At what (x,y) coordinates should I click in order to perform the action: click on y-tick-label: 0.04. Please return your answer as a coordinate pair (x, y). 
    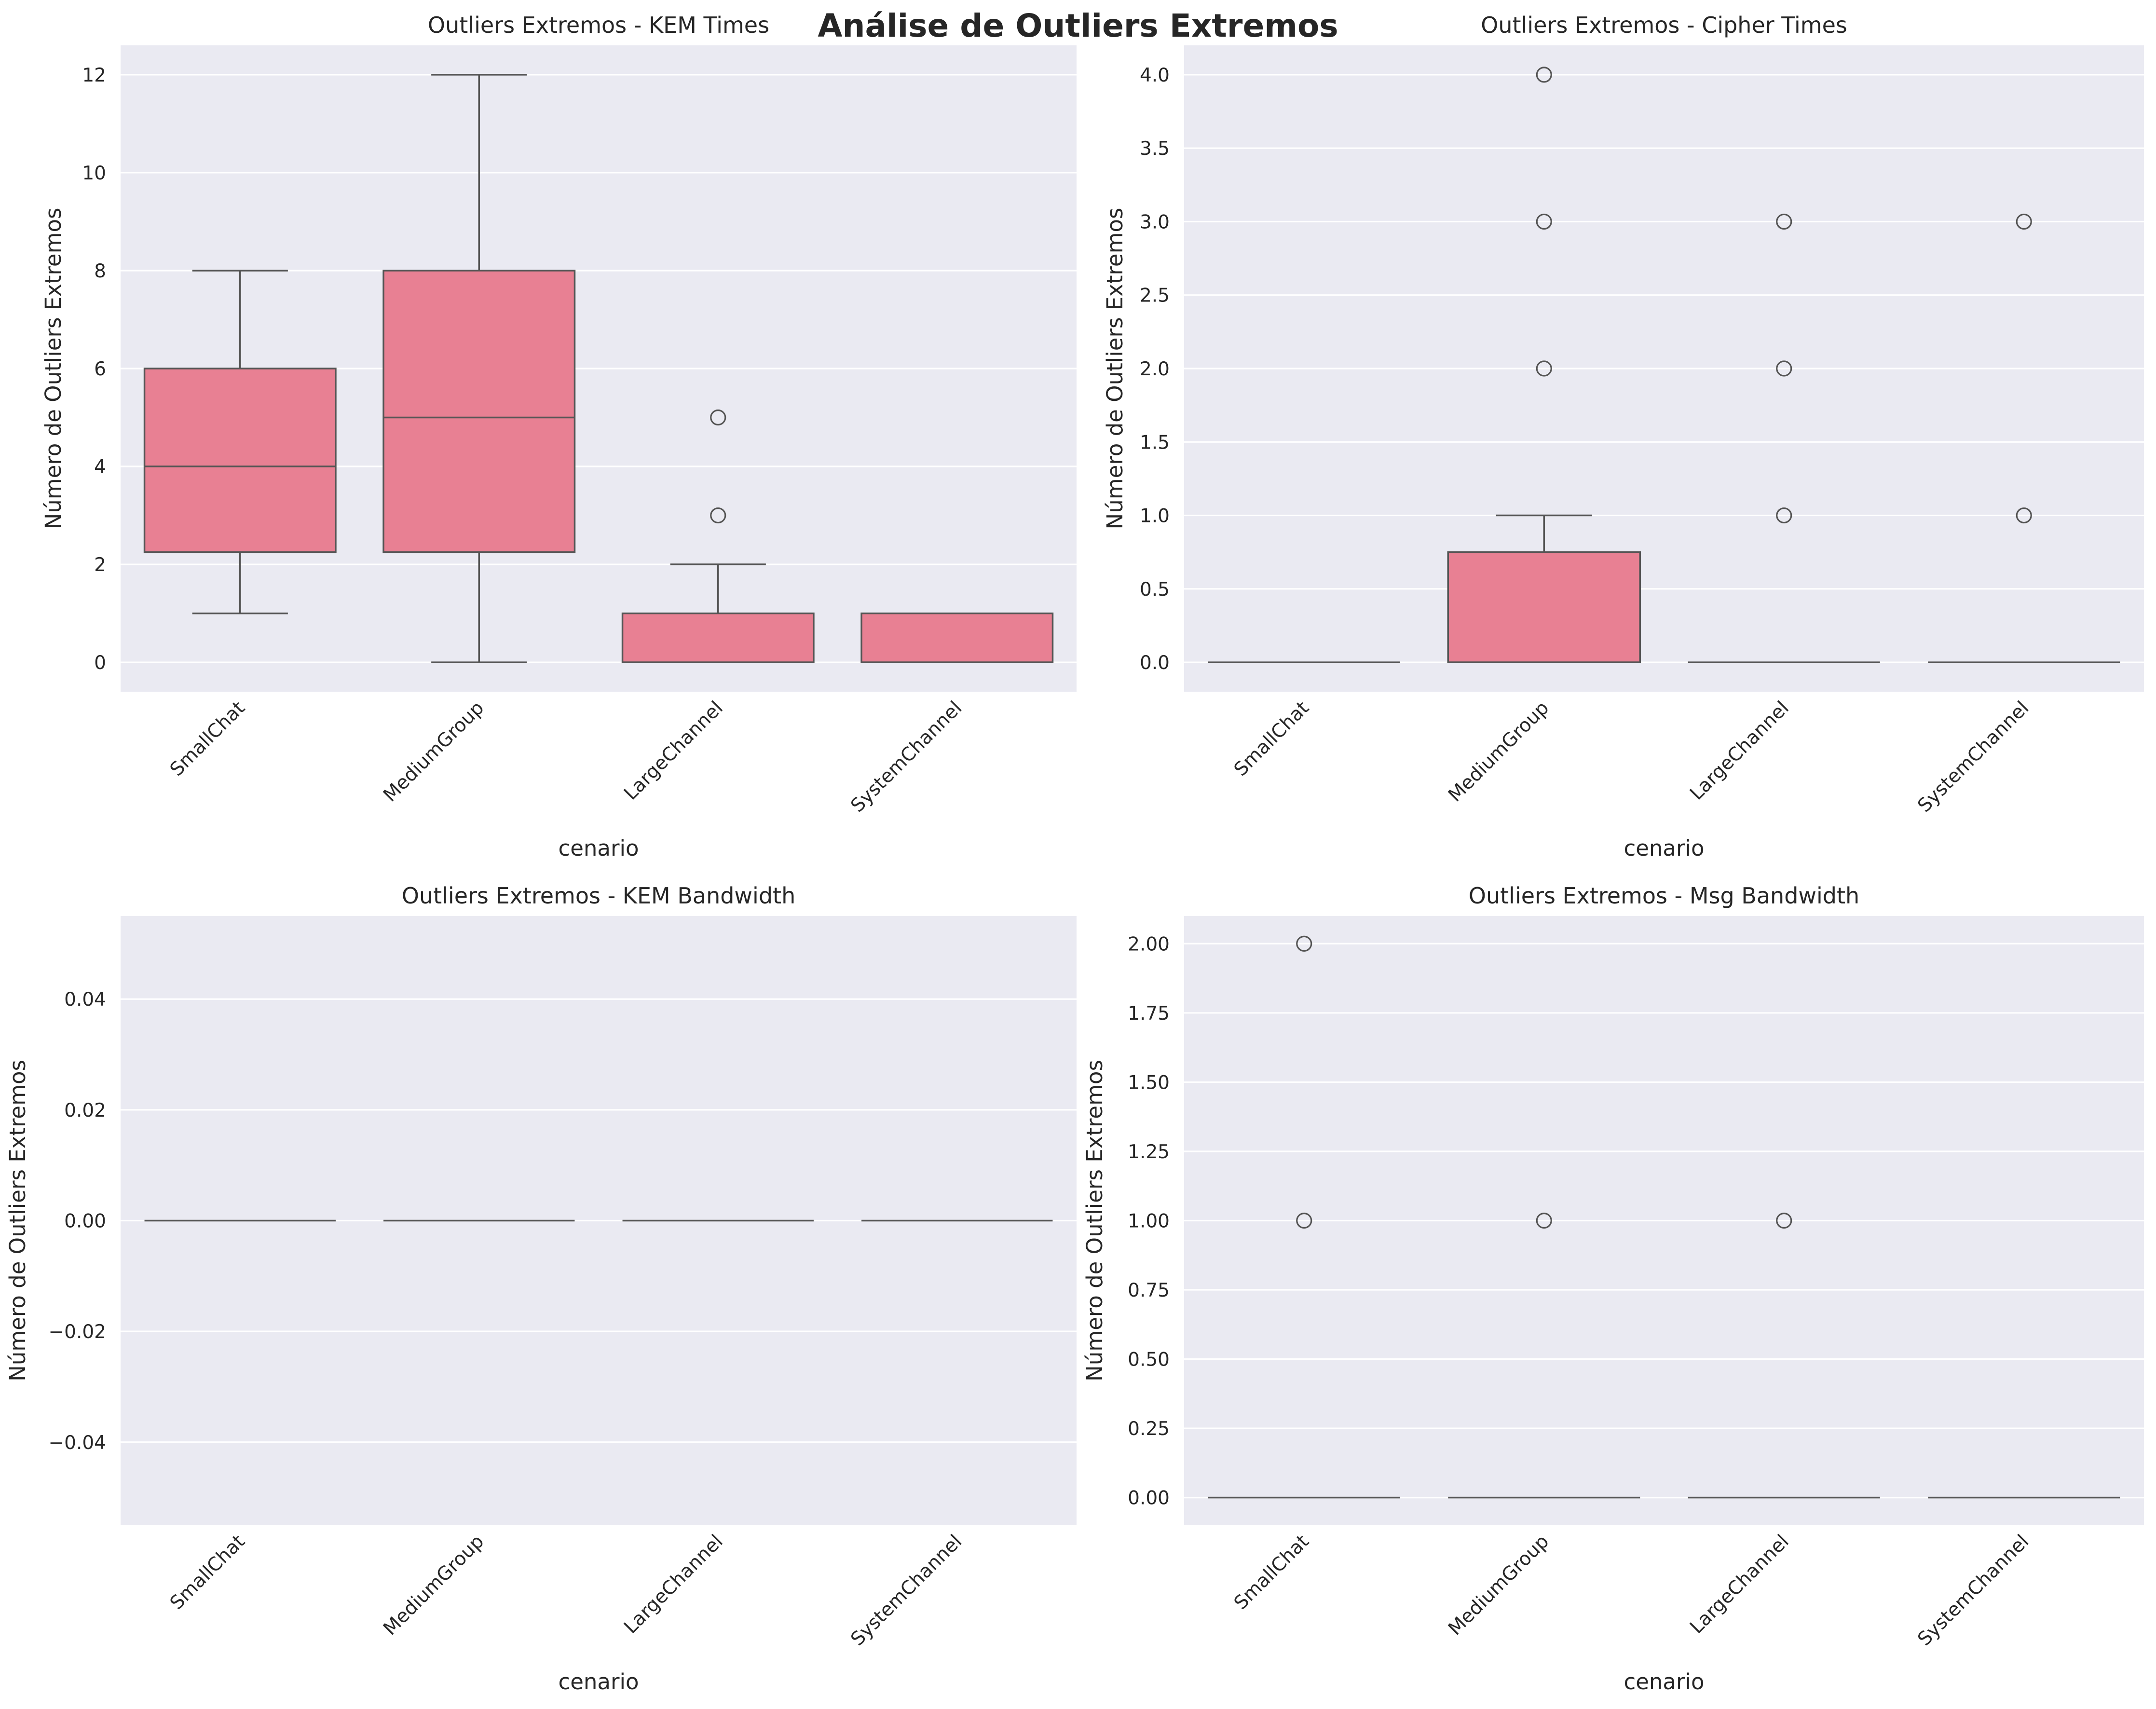
    Looking at the image, I should click on (85, 1000).